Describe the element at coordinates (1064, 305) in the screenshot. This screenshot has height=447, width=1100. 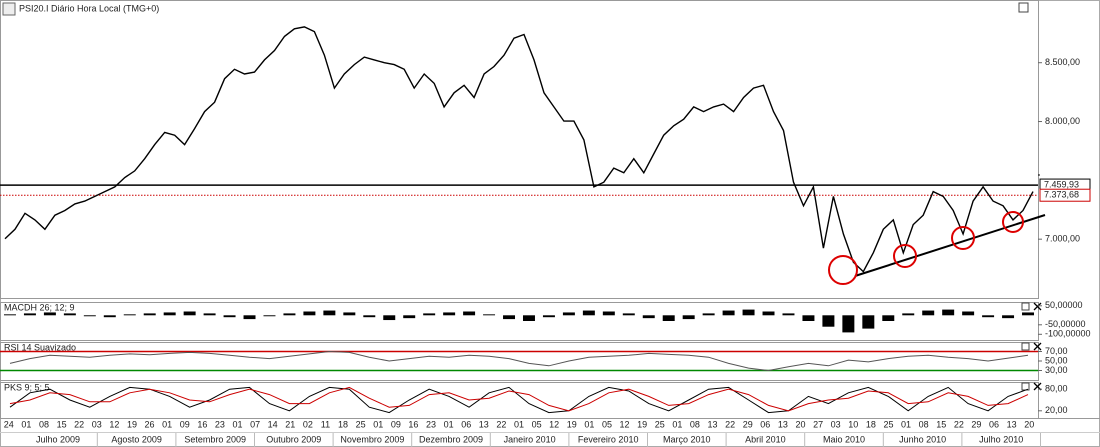
I see `y-tick-label: 50,00000` at that location.